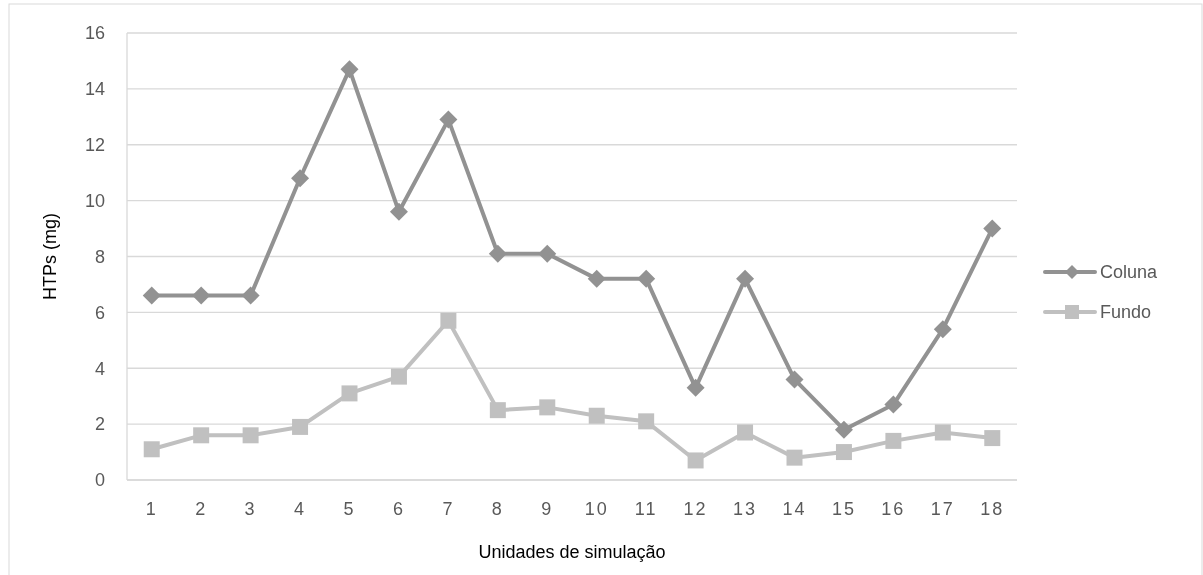  Describe the element at coordinates (94, 200) in the screenshot. I see `y-tick-label: 10` at that location.